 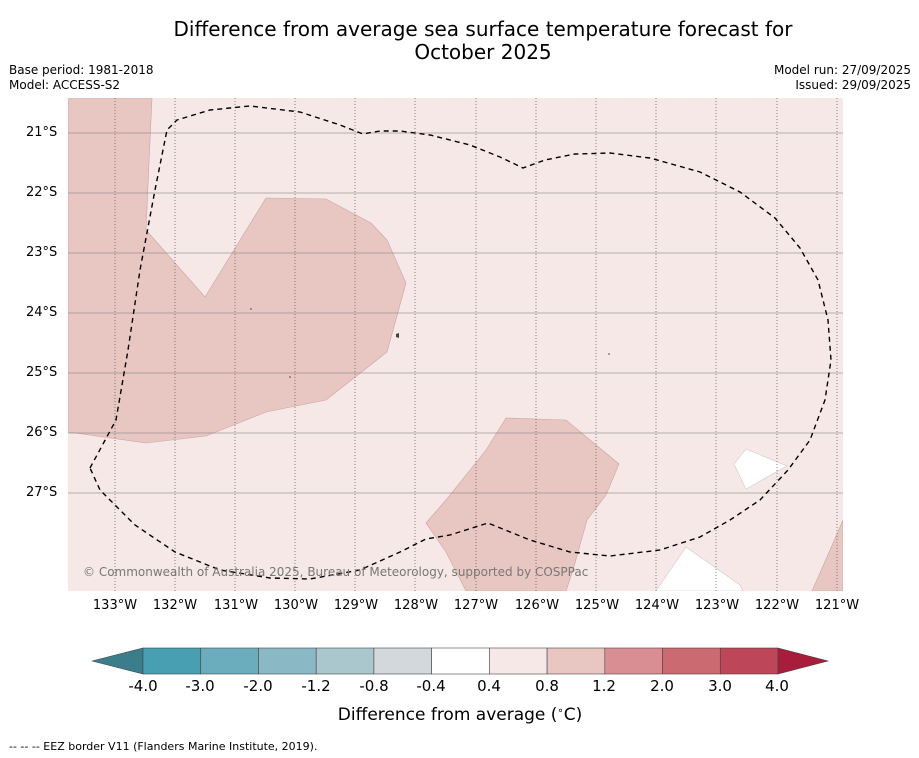 I want to click on lon-label: 126°W, so click(x=537, y=605).